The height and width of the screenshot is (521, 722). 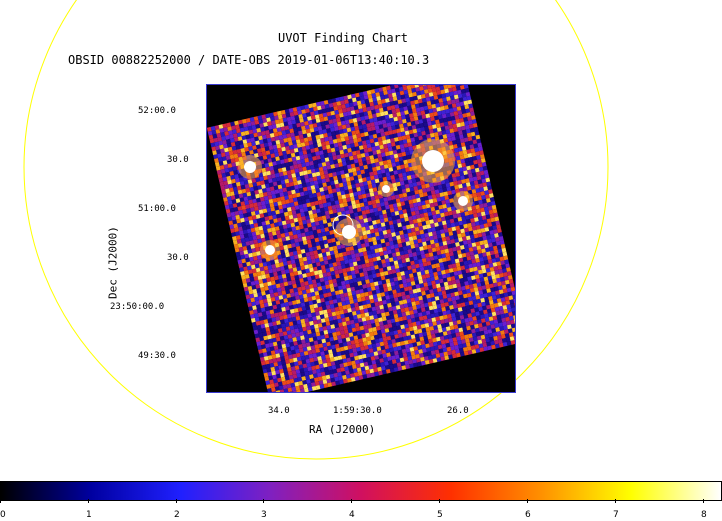 What do you see at coordinates (361, 491) in the screenshot?
I see `colorbar` at bounding box center [361, 491].